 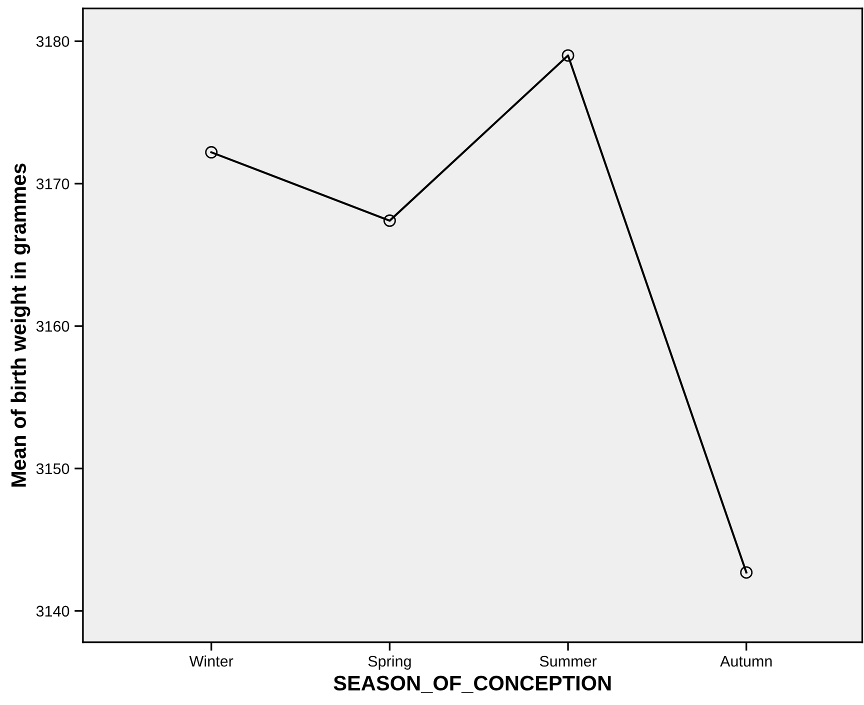 What do you see at coordinates (53, 326) in the screenshot?
I see `y-tick-label: 3160` at bounding box center [53, 326].